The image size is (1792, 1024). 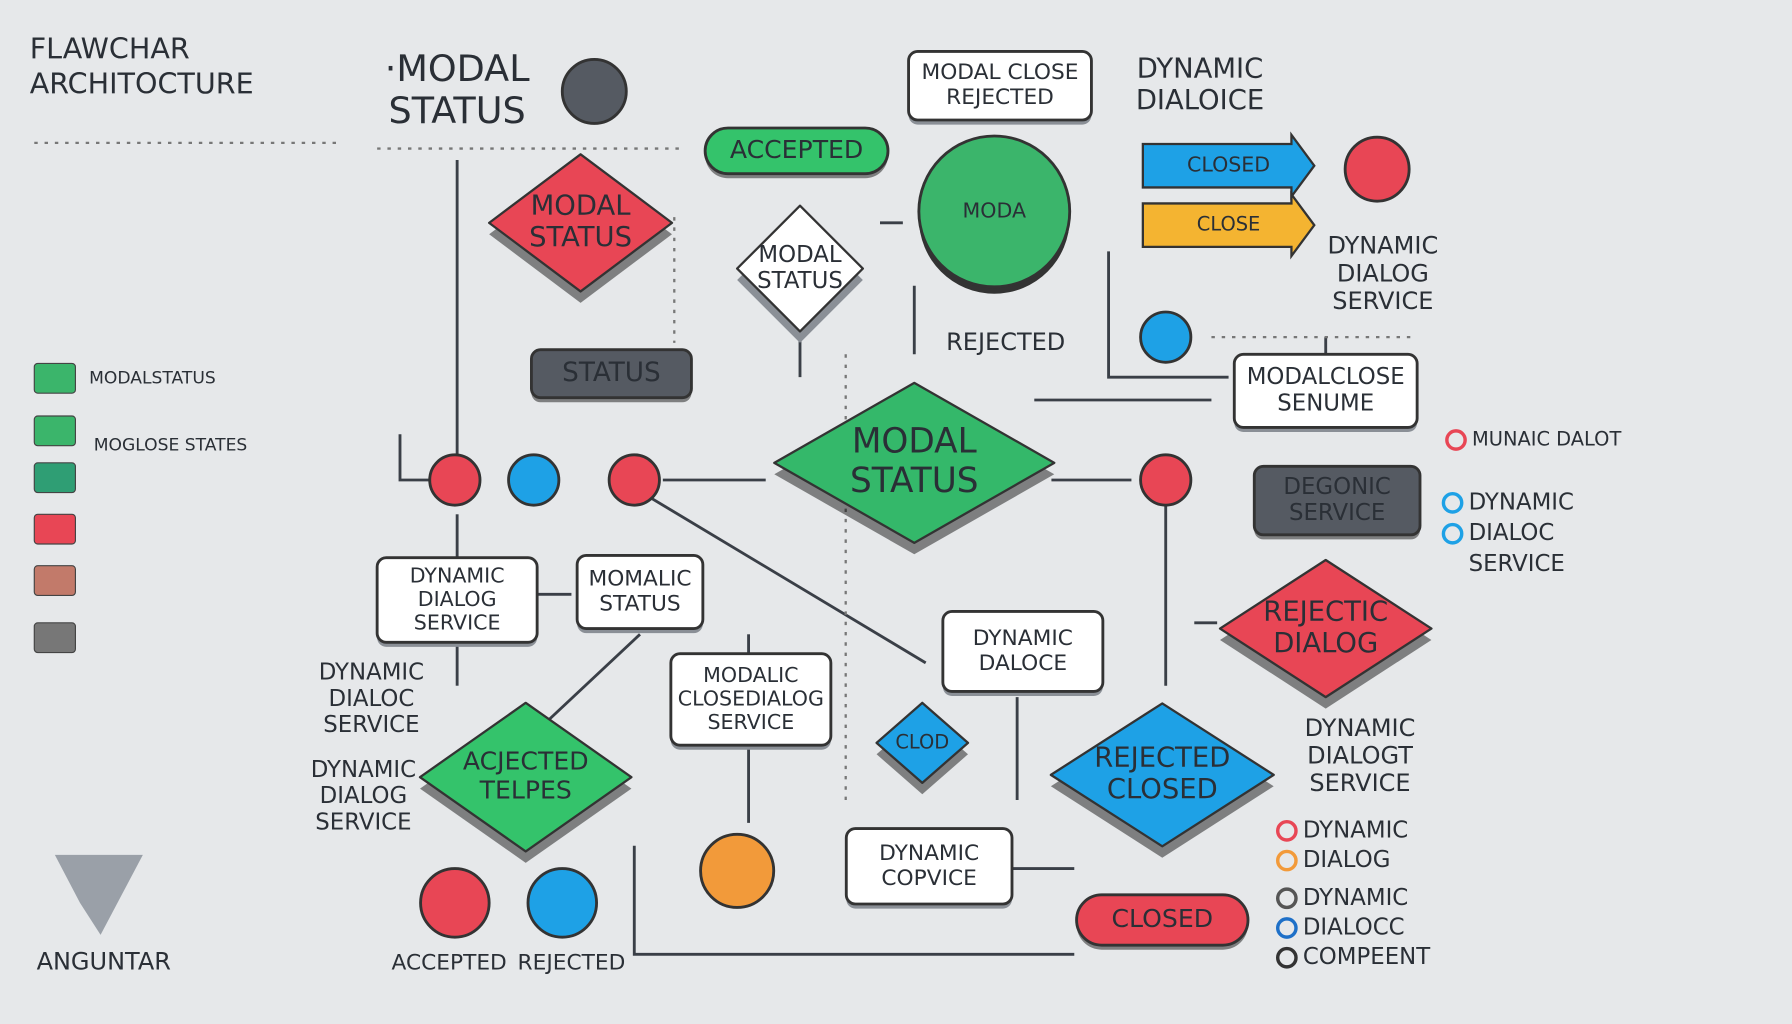 I want to click on legend-label: DIALOC, so click(x=1512, y=533).